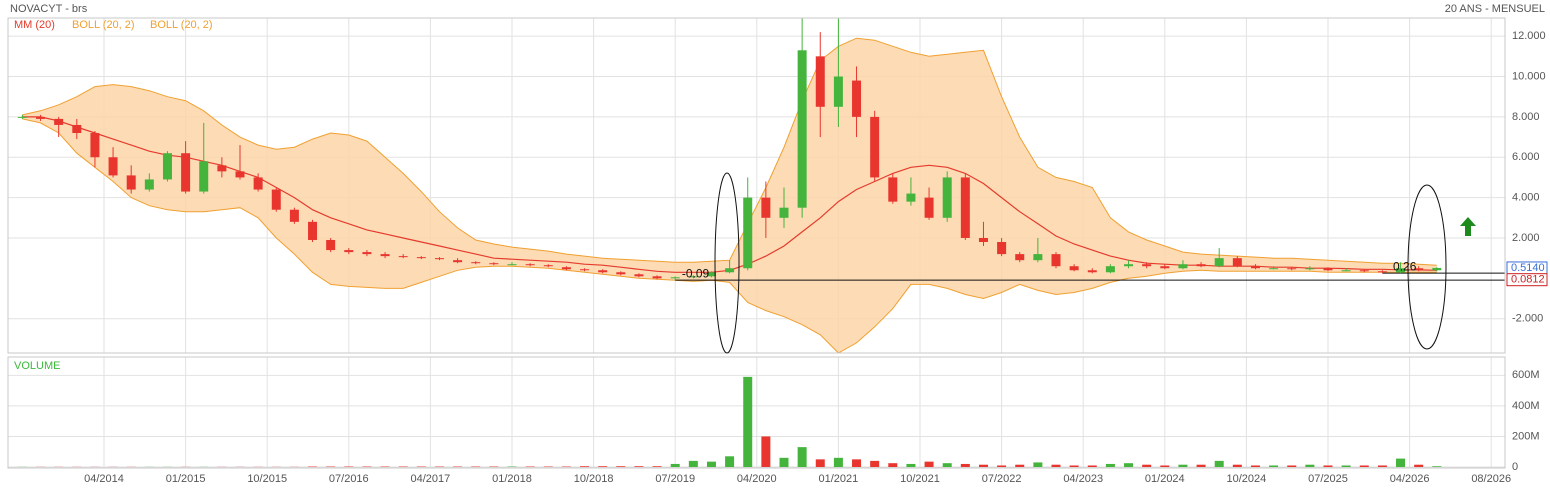 The width and height of the screenshot is (1550, 489). Describe the element at coordinates (1491, 479) in the screenshot. I see `x-tick-label: 08/2026` at that location.